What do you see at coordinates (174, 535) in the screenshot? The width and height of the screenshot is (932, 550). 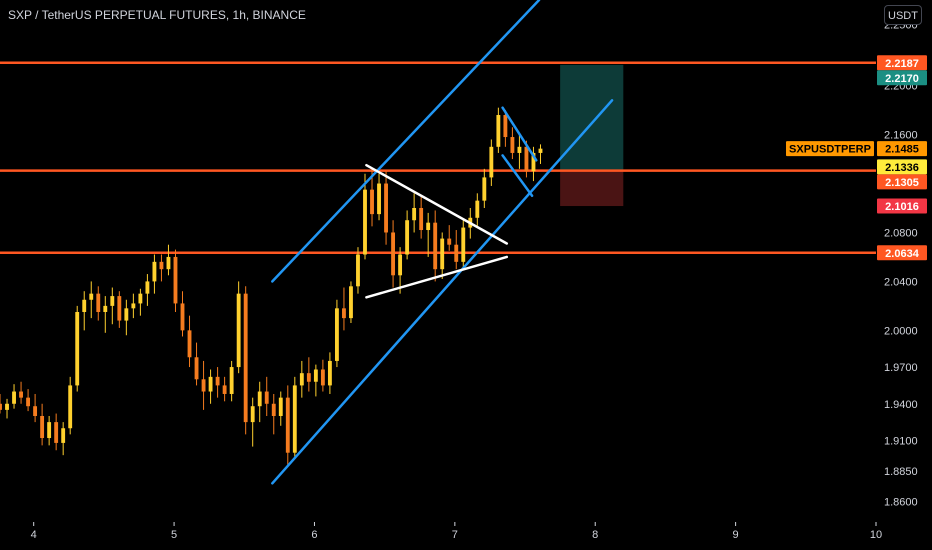 I see `x-tick-label-1: 5` at bounding box center [174, 535].